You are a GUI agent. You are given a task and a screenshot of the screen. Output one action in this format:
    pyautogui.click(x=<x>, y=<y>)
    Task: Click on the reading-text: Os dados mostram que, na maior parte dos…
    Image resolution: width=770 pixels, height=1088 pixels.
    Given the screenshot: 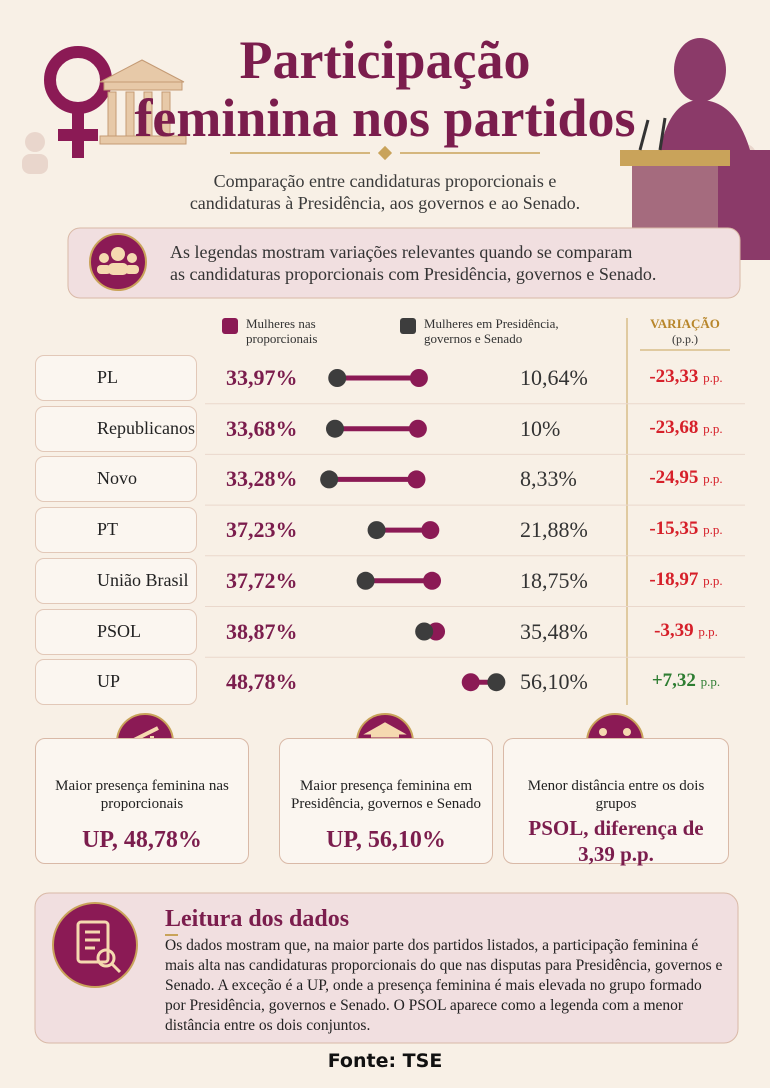 What is the action you would take?
    pyautogui.click(x=444, y=985)
    